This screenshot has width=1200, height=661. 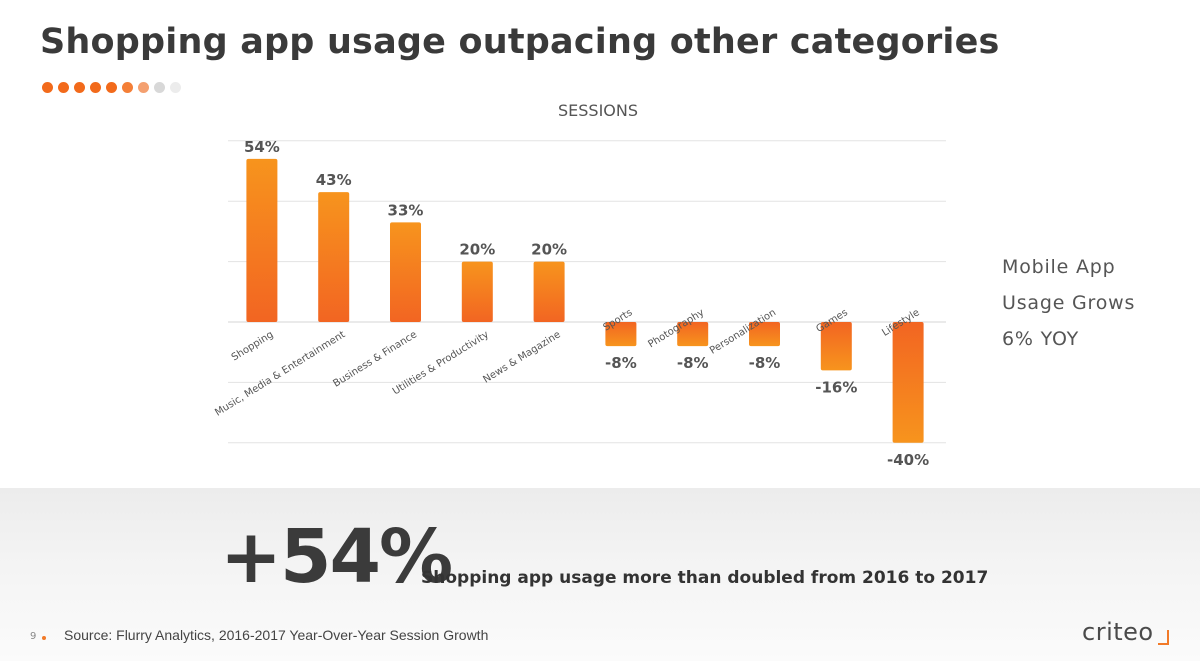 I want to click on page-number: 9, so click(x=33, y=636).